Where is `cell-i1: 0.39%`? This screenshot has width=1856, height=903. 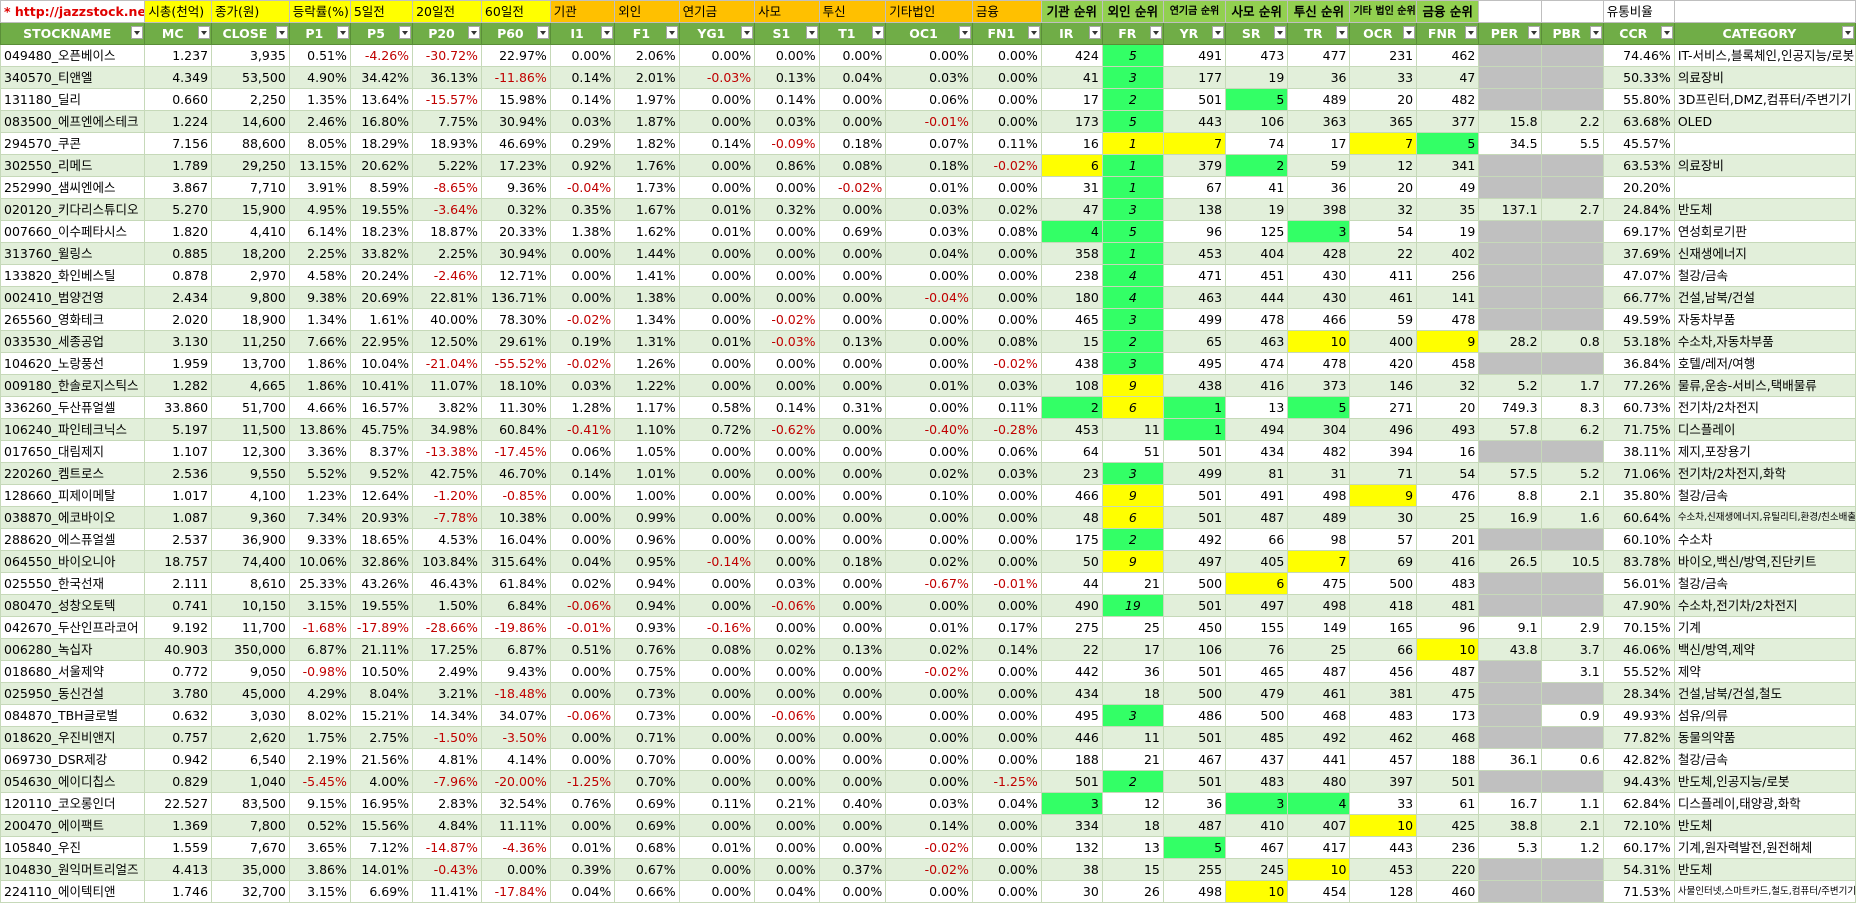
cell-i1: 0.39% is located at coordinates (582, 869).